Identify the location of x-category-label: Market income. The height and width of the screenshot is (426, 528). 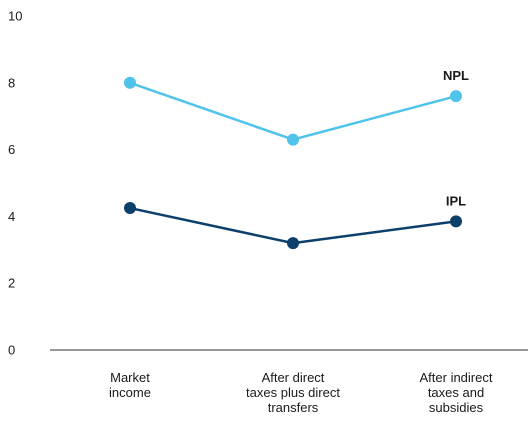
(130, 385).